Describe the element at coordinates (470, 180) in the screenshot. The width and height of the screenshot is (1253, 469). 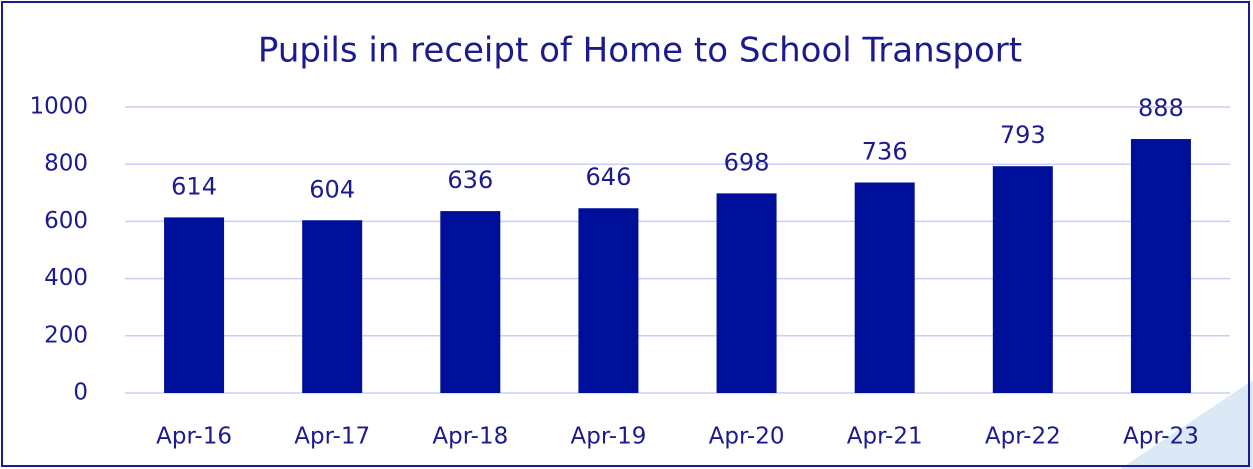
I see `data-label: 636` at that location.